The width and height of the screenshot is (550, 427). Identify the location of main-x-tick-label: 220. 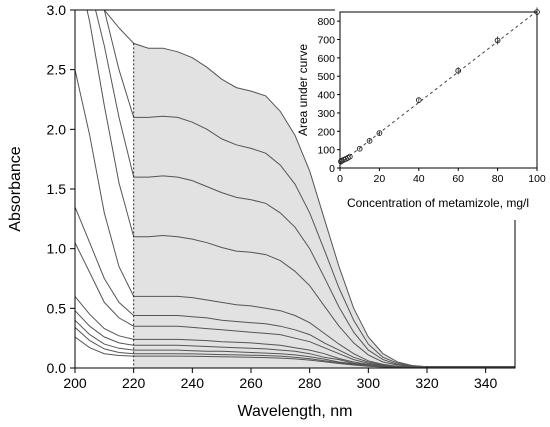
(134, 383).